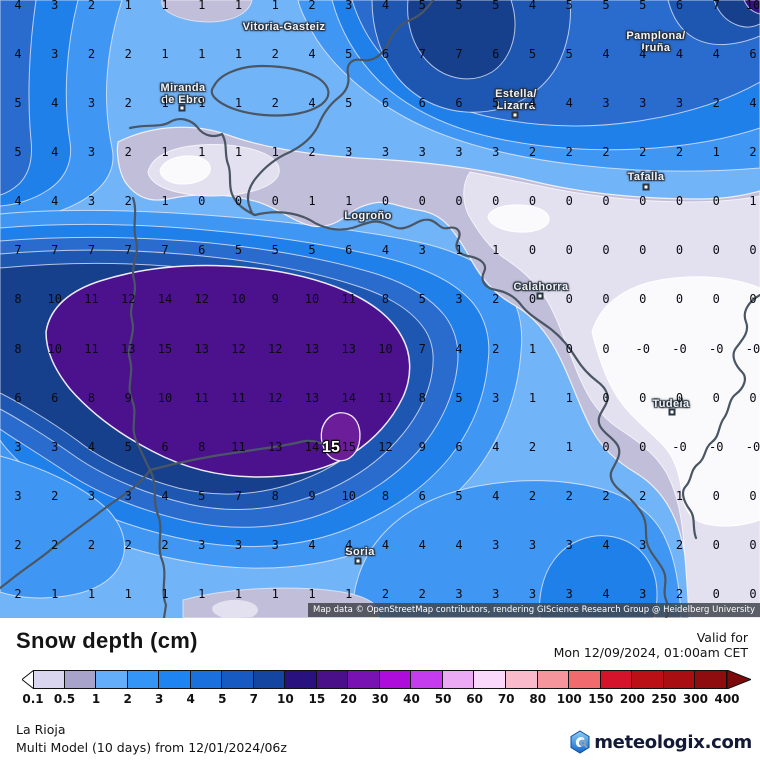  What do you see at coordinates (107, 640) in the screenshot?
I see `page-title: Snow depth (cm)` at bounding box center [107, 640].